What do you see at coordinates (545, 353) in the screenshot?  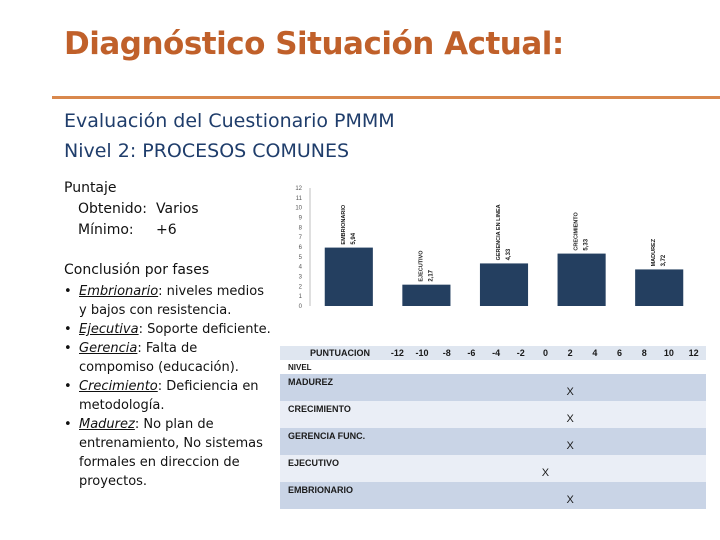 I see `grid-column-header: 0` at bounding box center [545, 353].